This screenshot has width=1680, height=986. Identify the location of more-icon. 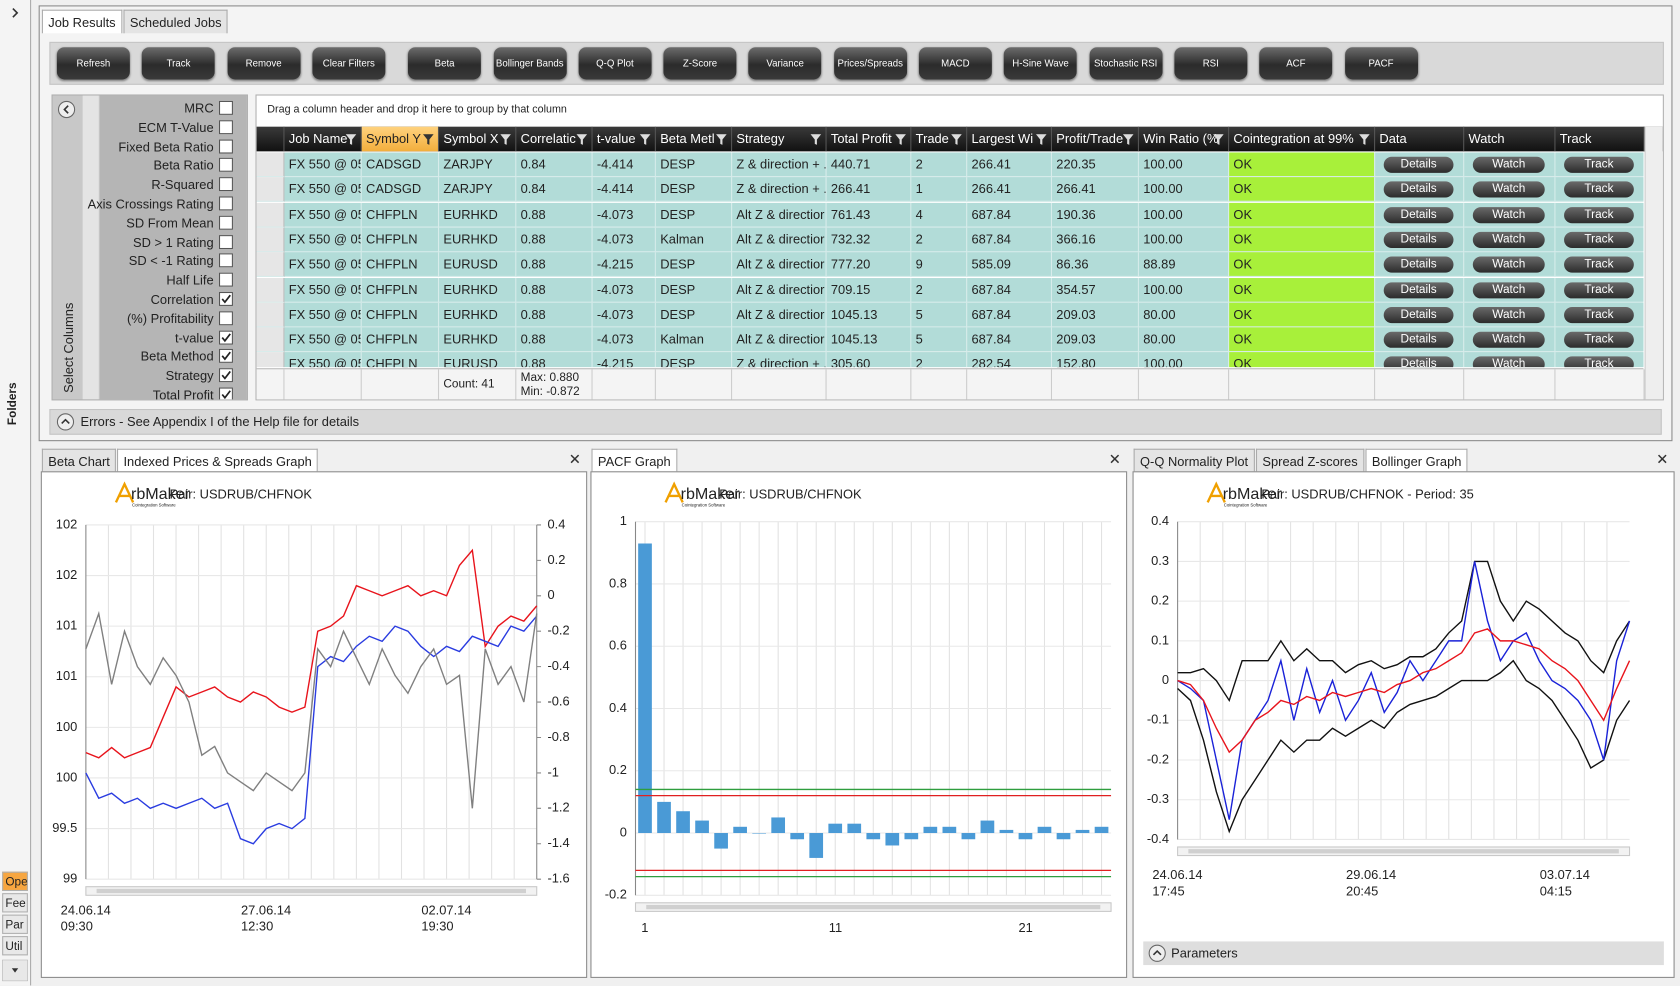
(15, 970).